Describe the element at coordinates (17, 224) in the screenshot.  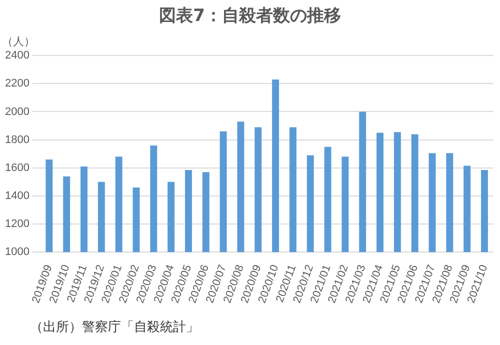
I see `y-tick-label: 1200` at that location.